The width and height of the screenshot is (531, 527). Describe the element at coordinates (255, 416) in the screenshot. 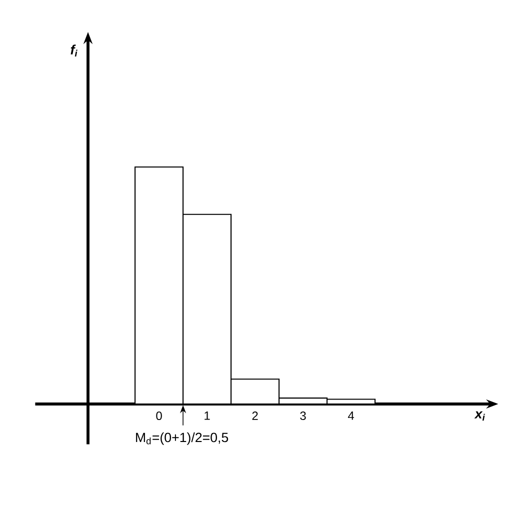

I see `x-tick-label: 2` at that location.